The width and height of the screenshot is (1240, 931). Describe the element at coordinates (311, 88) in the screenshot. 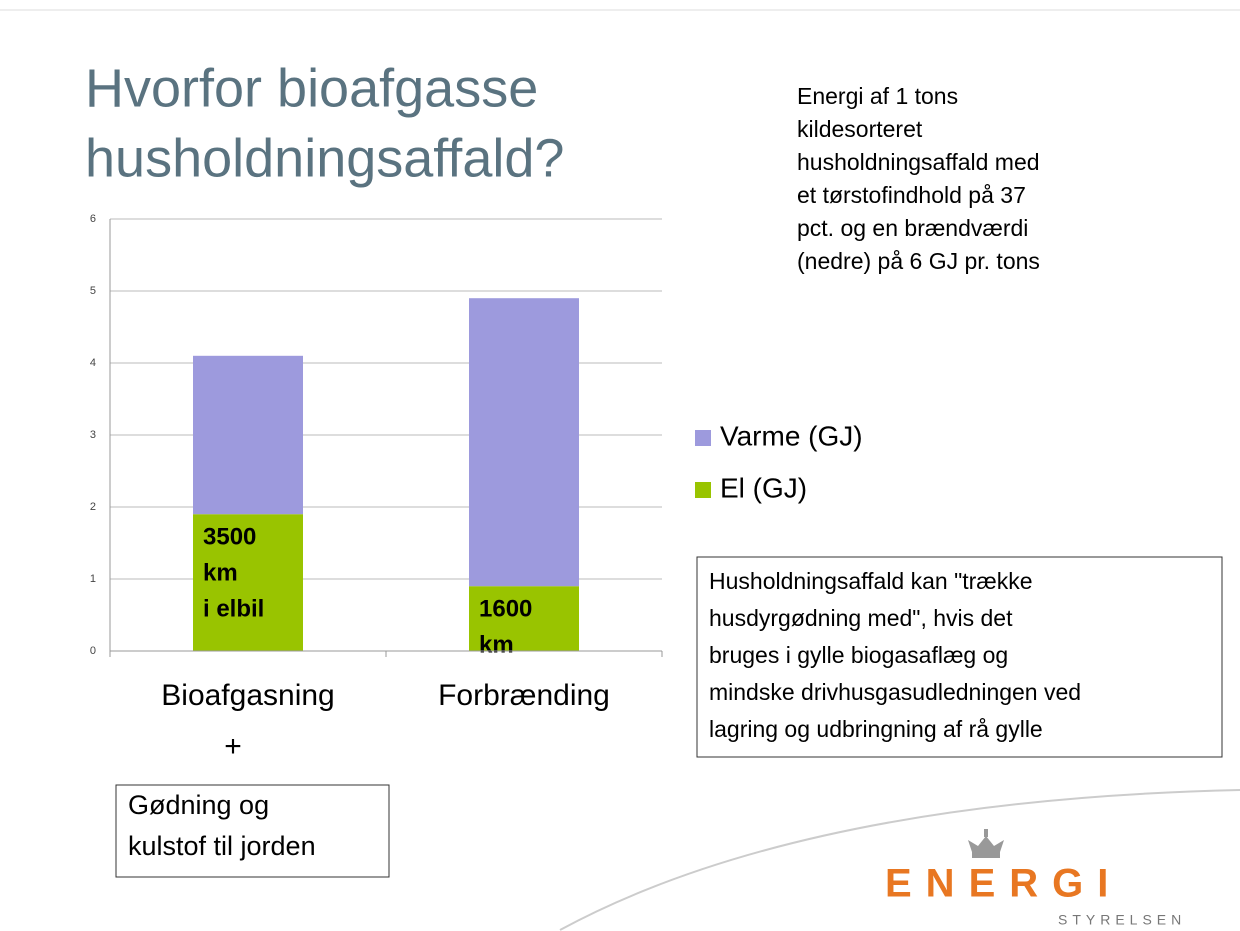

I see `slide-title: Hvorfor bioafgasse` at that location.